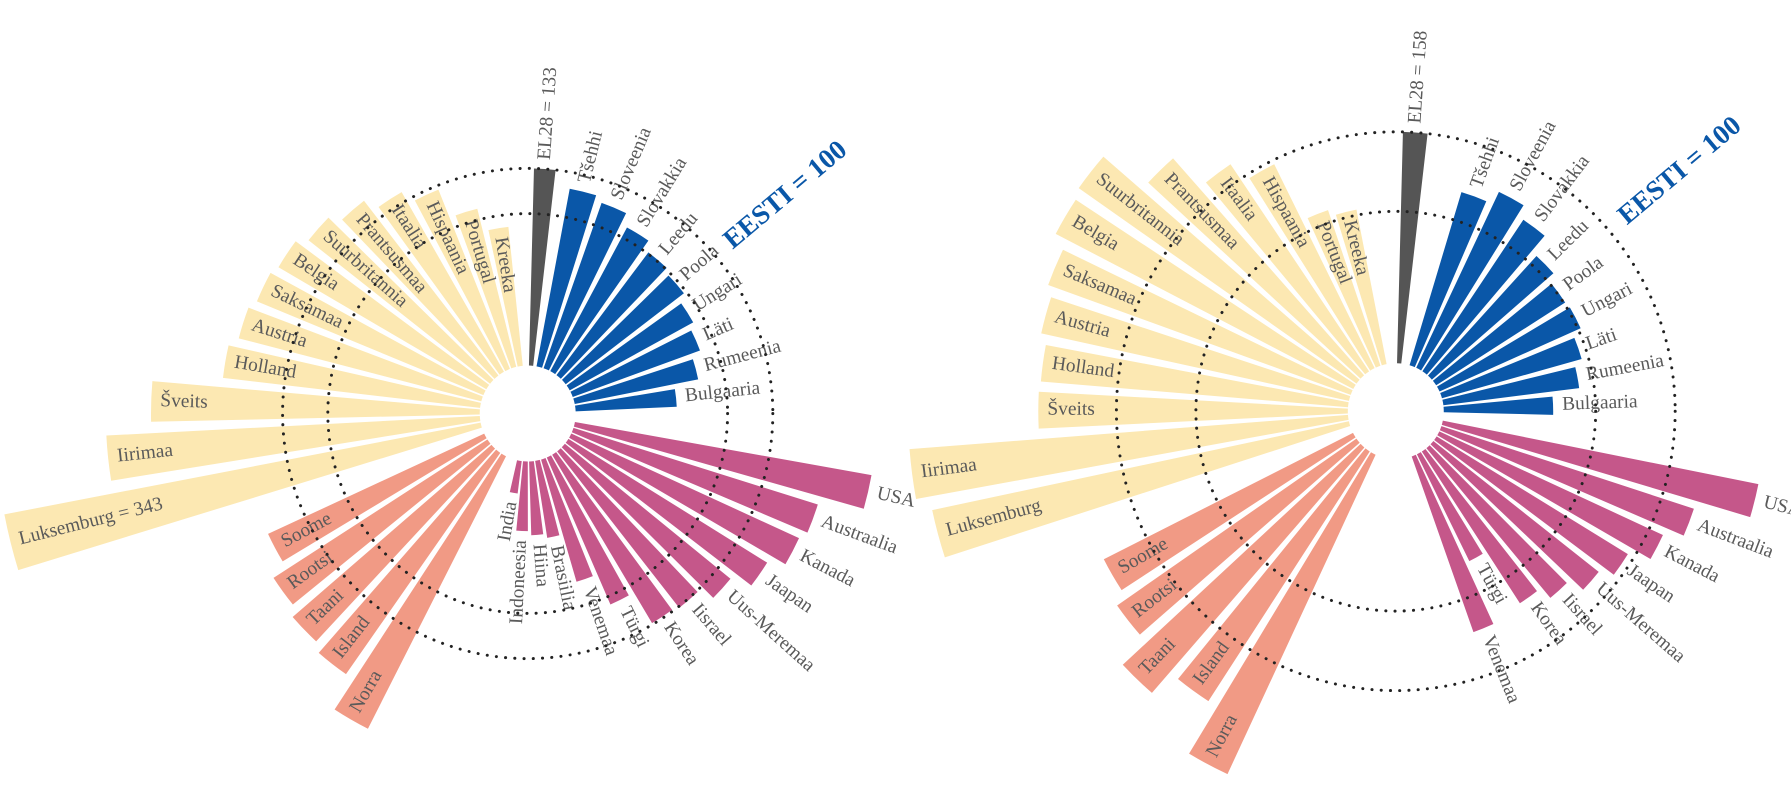 The height and width of the screenshot is (787, 1791). I want to click on bar-label: Sloveenia, so click(631, 163).